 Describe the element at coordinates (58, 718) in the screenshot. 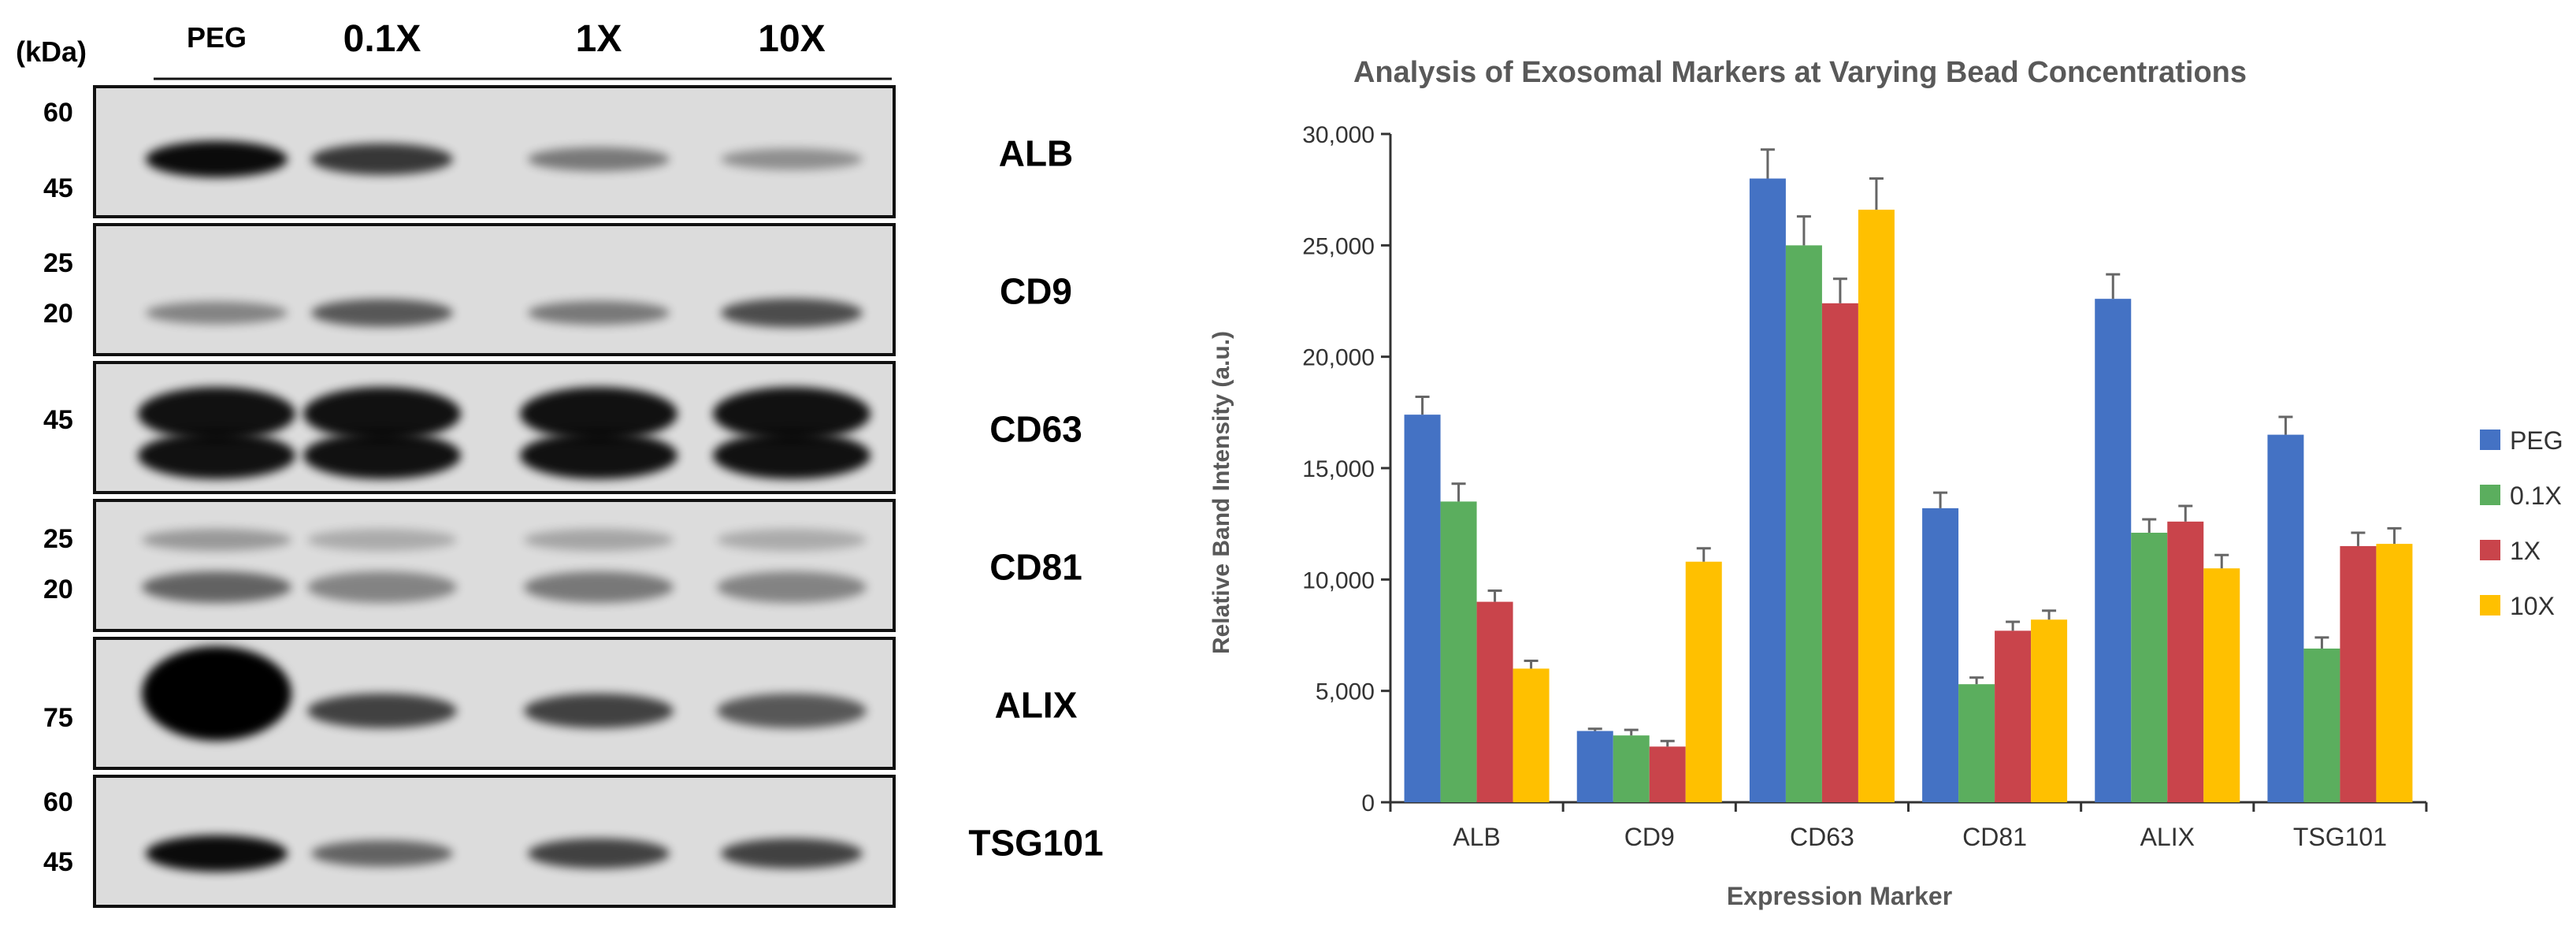

I see `kda-marker: 75` at that location.